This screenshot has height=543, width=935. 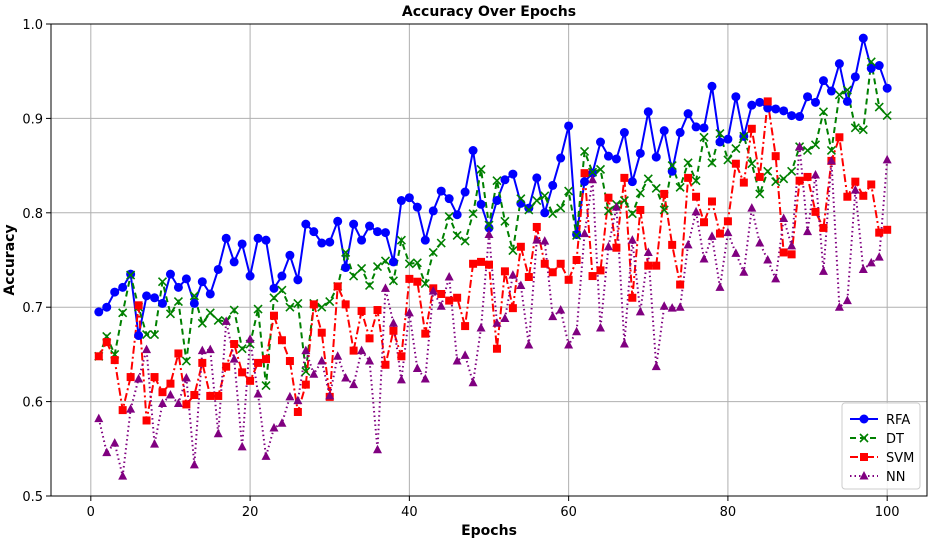 What do you see at coordinates (900, 458) in the screenshot?
I see `legend-label-svm: SVM` at bounding box center [900, 458].